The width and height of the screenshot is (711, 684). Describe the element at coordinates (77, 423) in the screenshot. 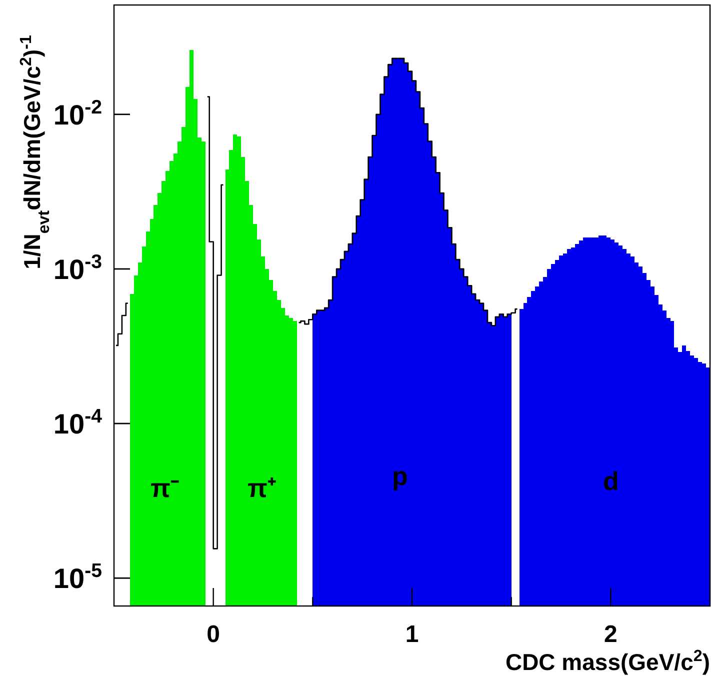

I see `y-tick-label: 10$^{-4}$` at that location.